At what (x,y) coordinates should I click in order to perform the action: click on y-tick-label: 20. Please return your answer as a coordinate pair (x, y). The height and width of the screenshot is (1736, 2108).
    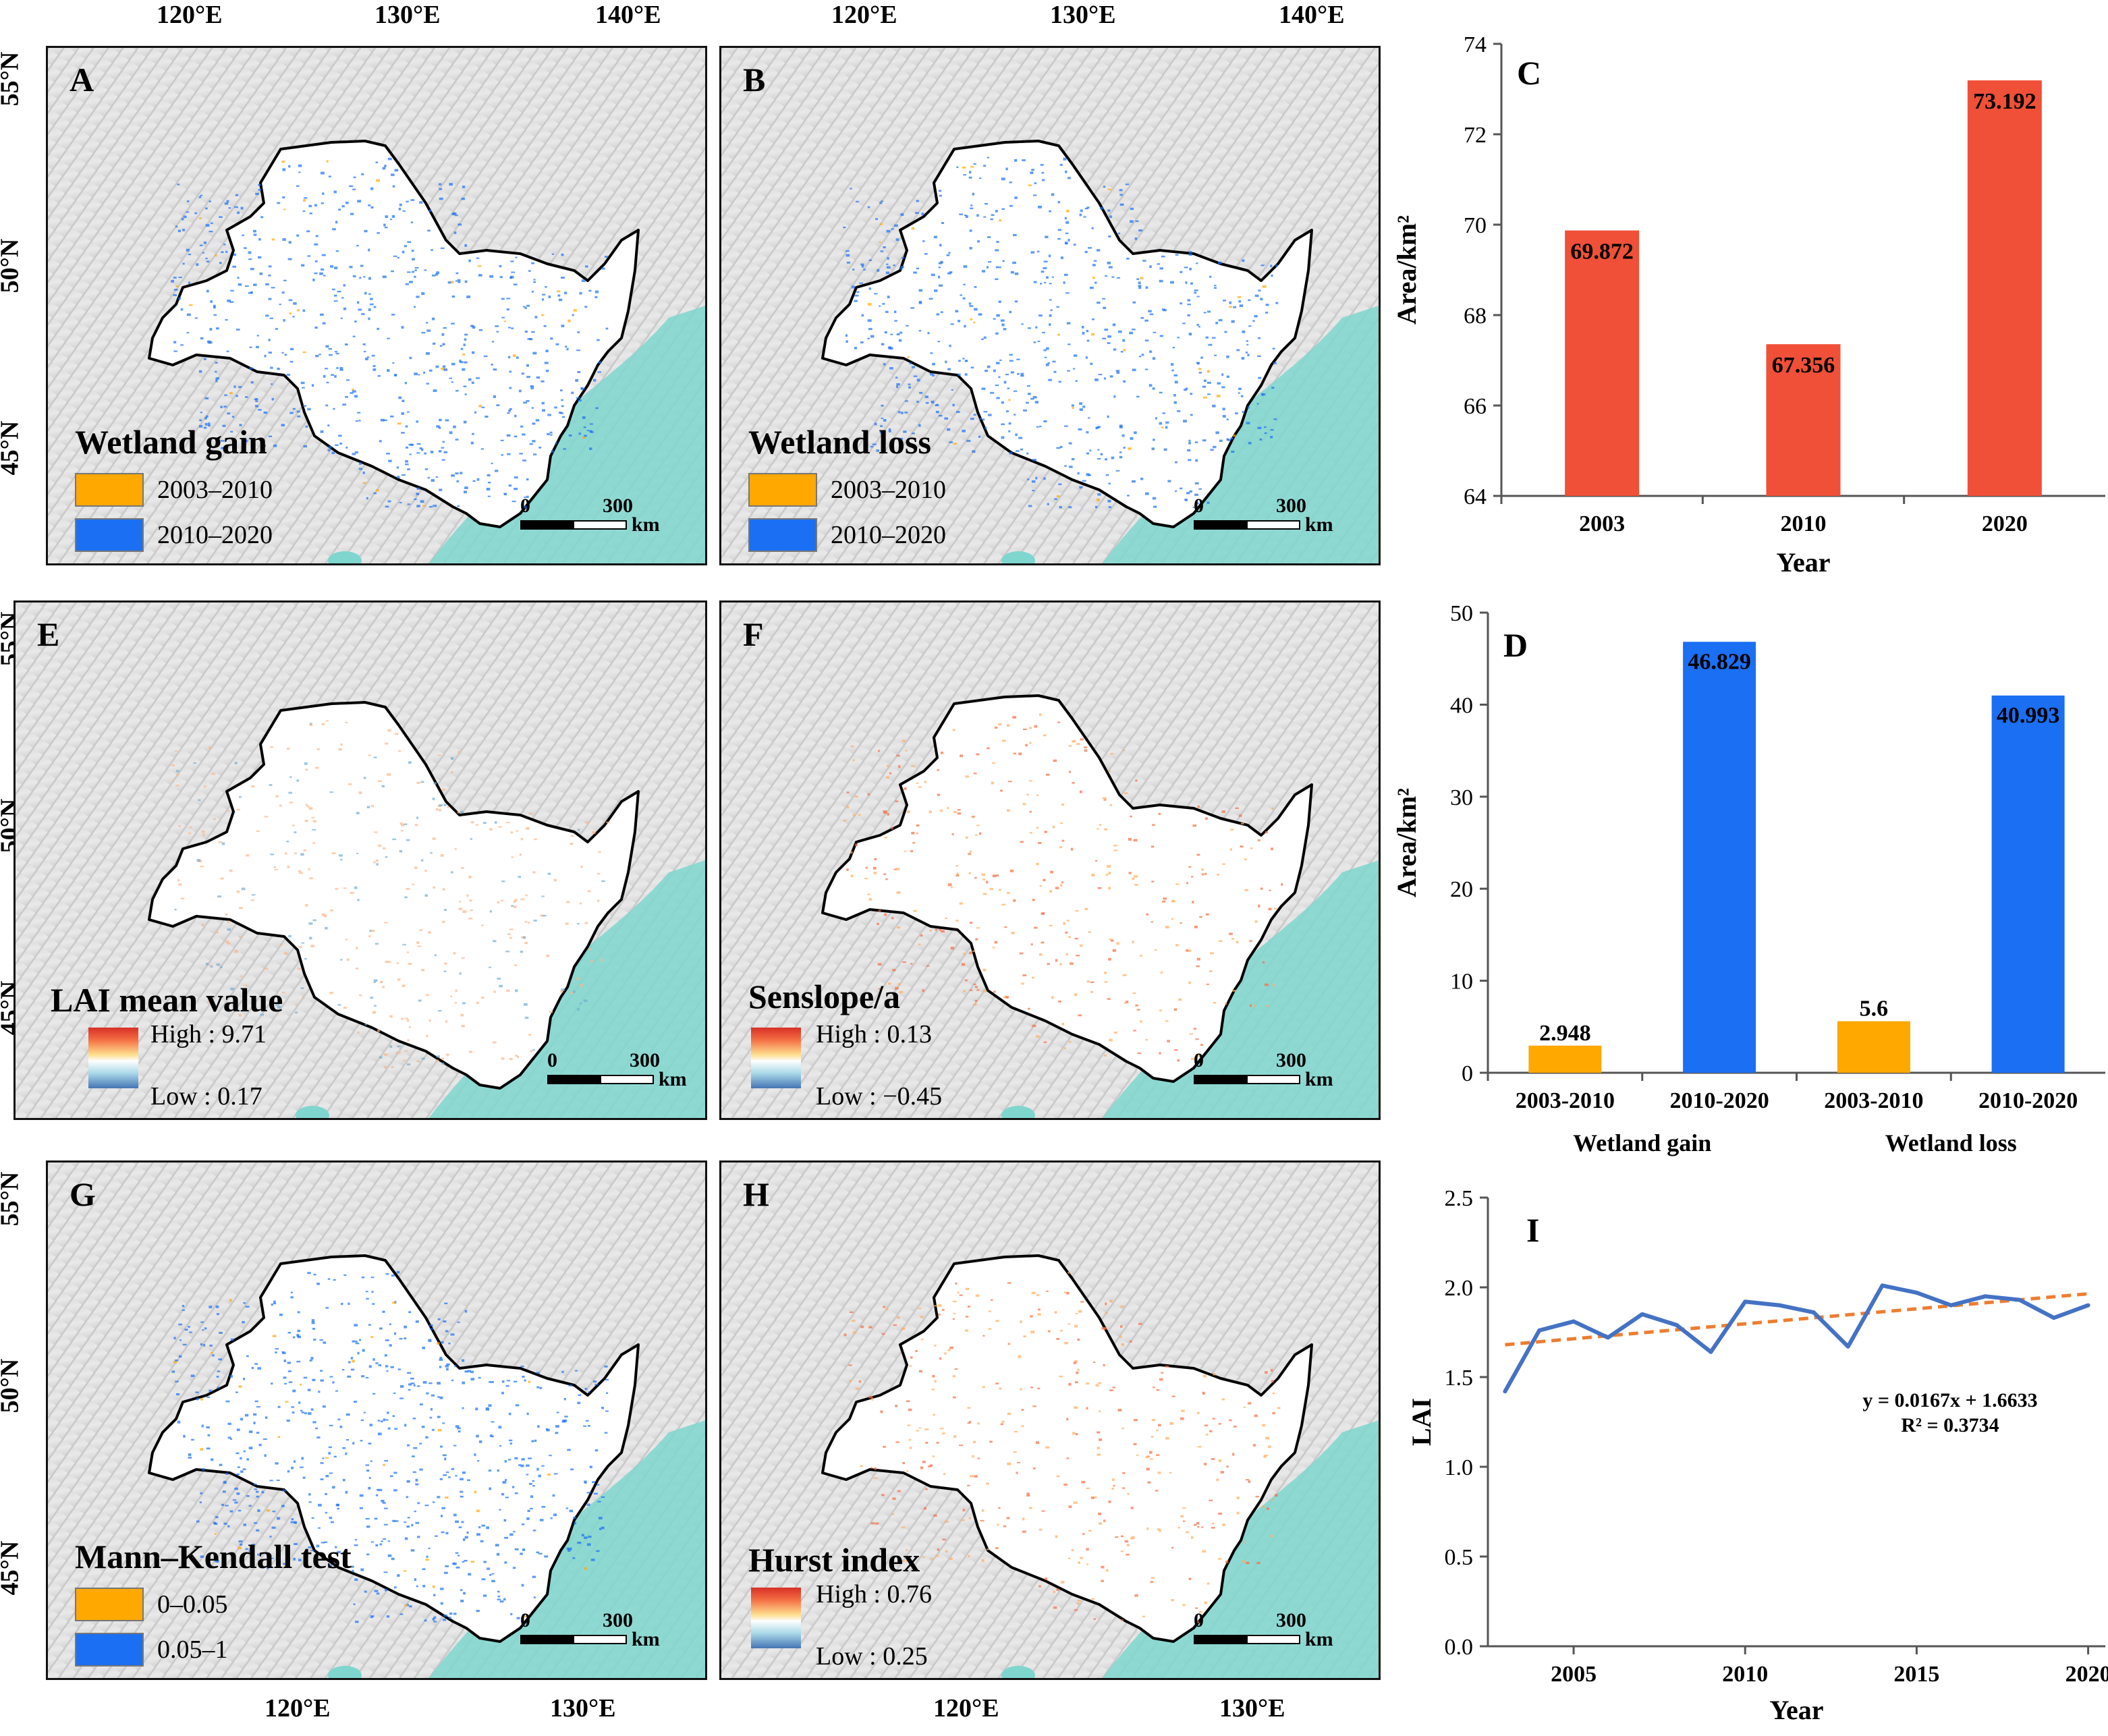
    Looking at the image, I should click on (1461, 889).